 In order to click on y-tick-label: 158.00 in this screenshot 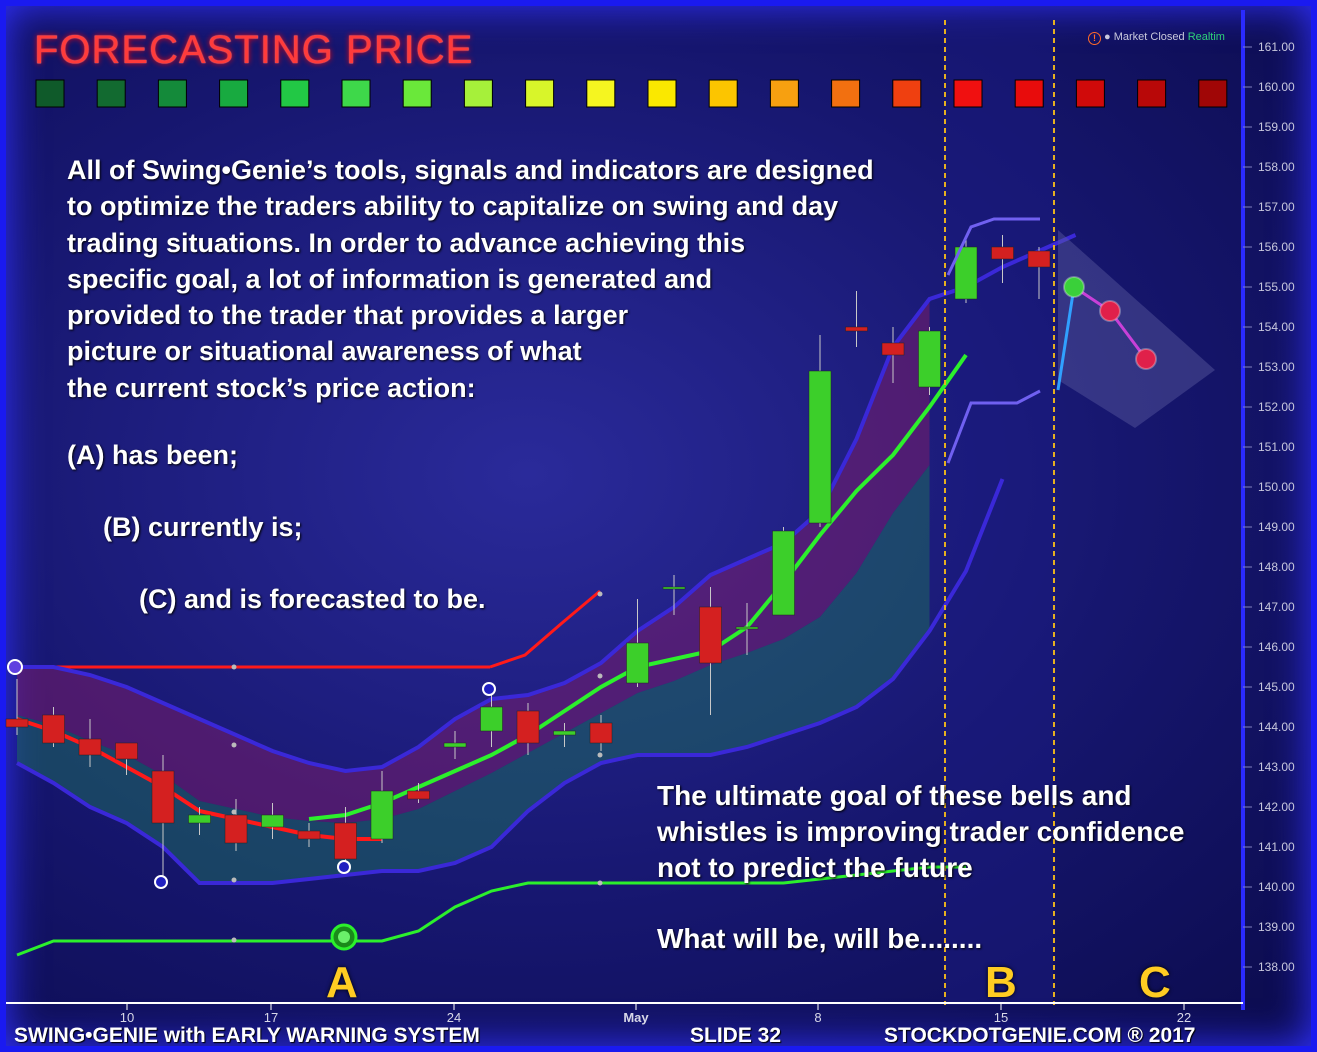, I will do `click(1276, 167)`.